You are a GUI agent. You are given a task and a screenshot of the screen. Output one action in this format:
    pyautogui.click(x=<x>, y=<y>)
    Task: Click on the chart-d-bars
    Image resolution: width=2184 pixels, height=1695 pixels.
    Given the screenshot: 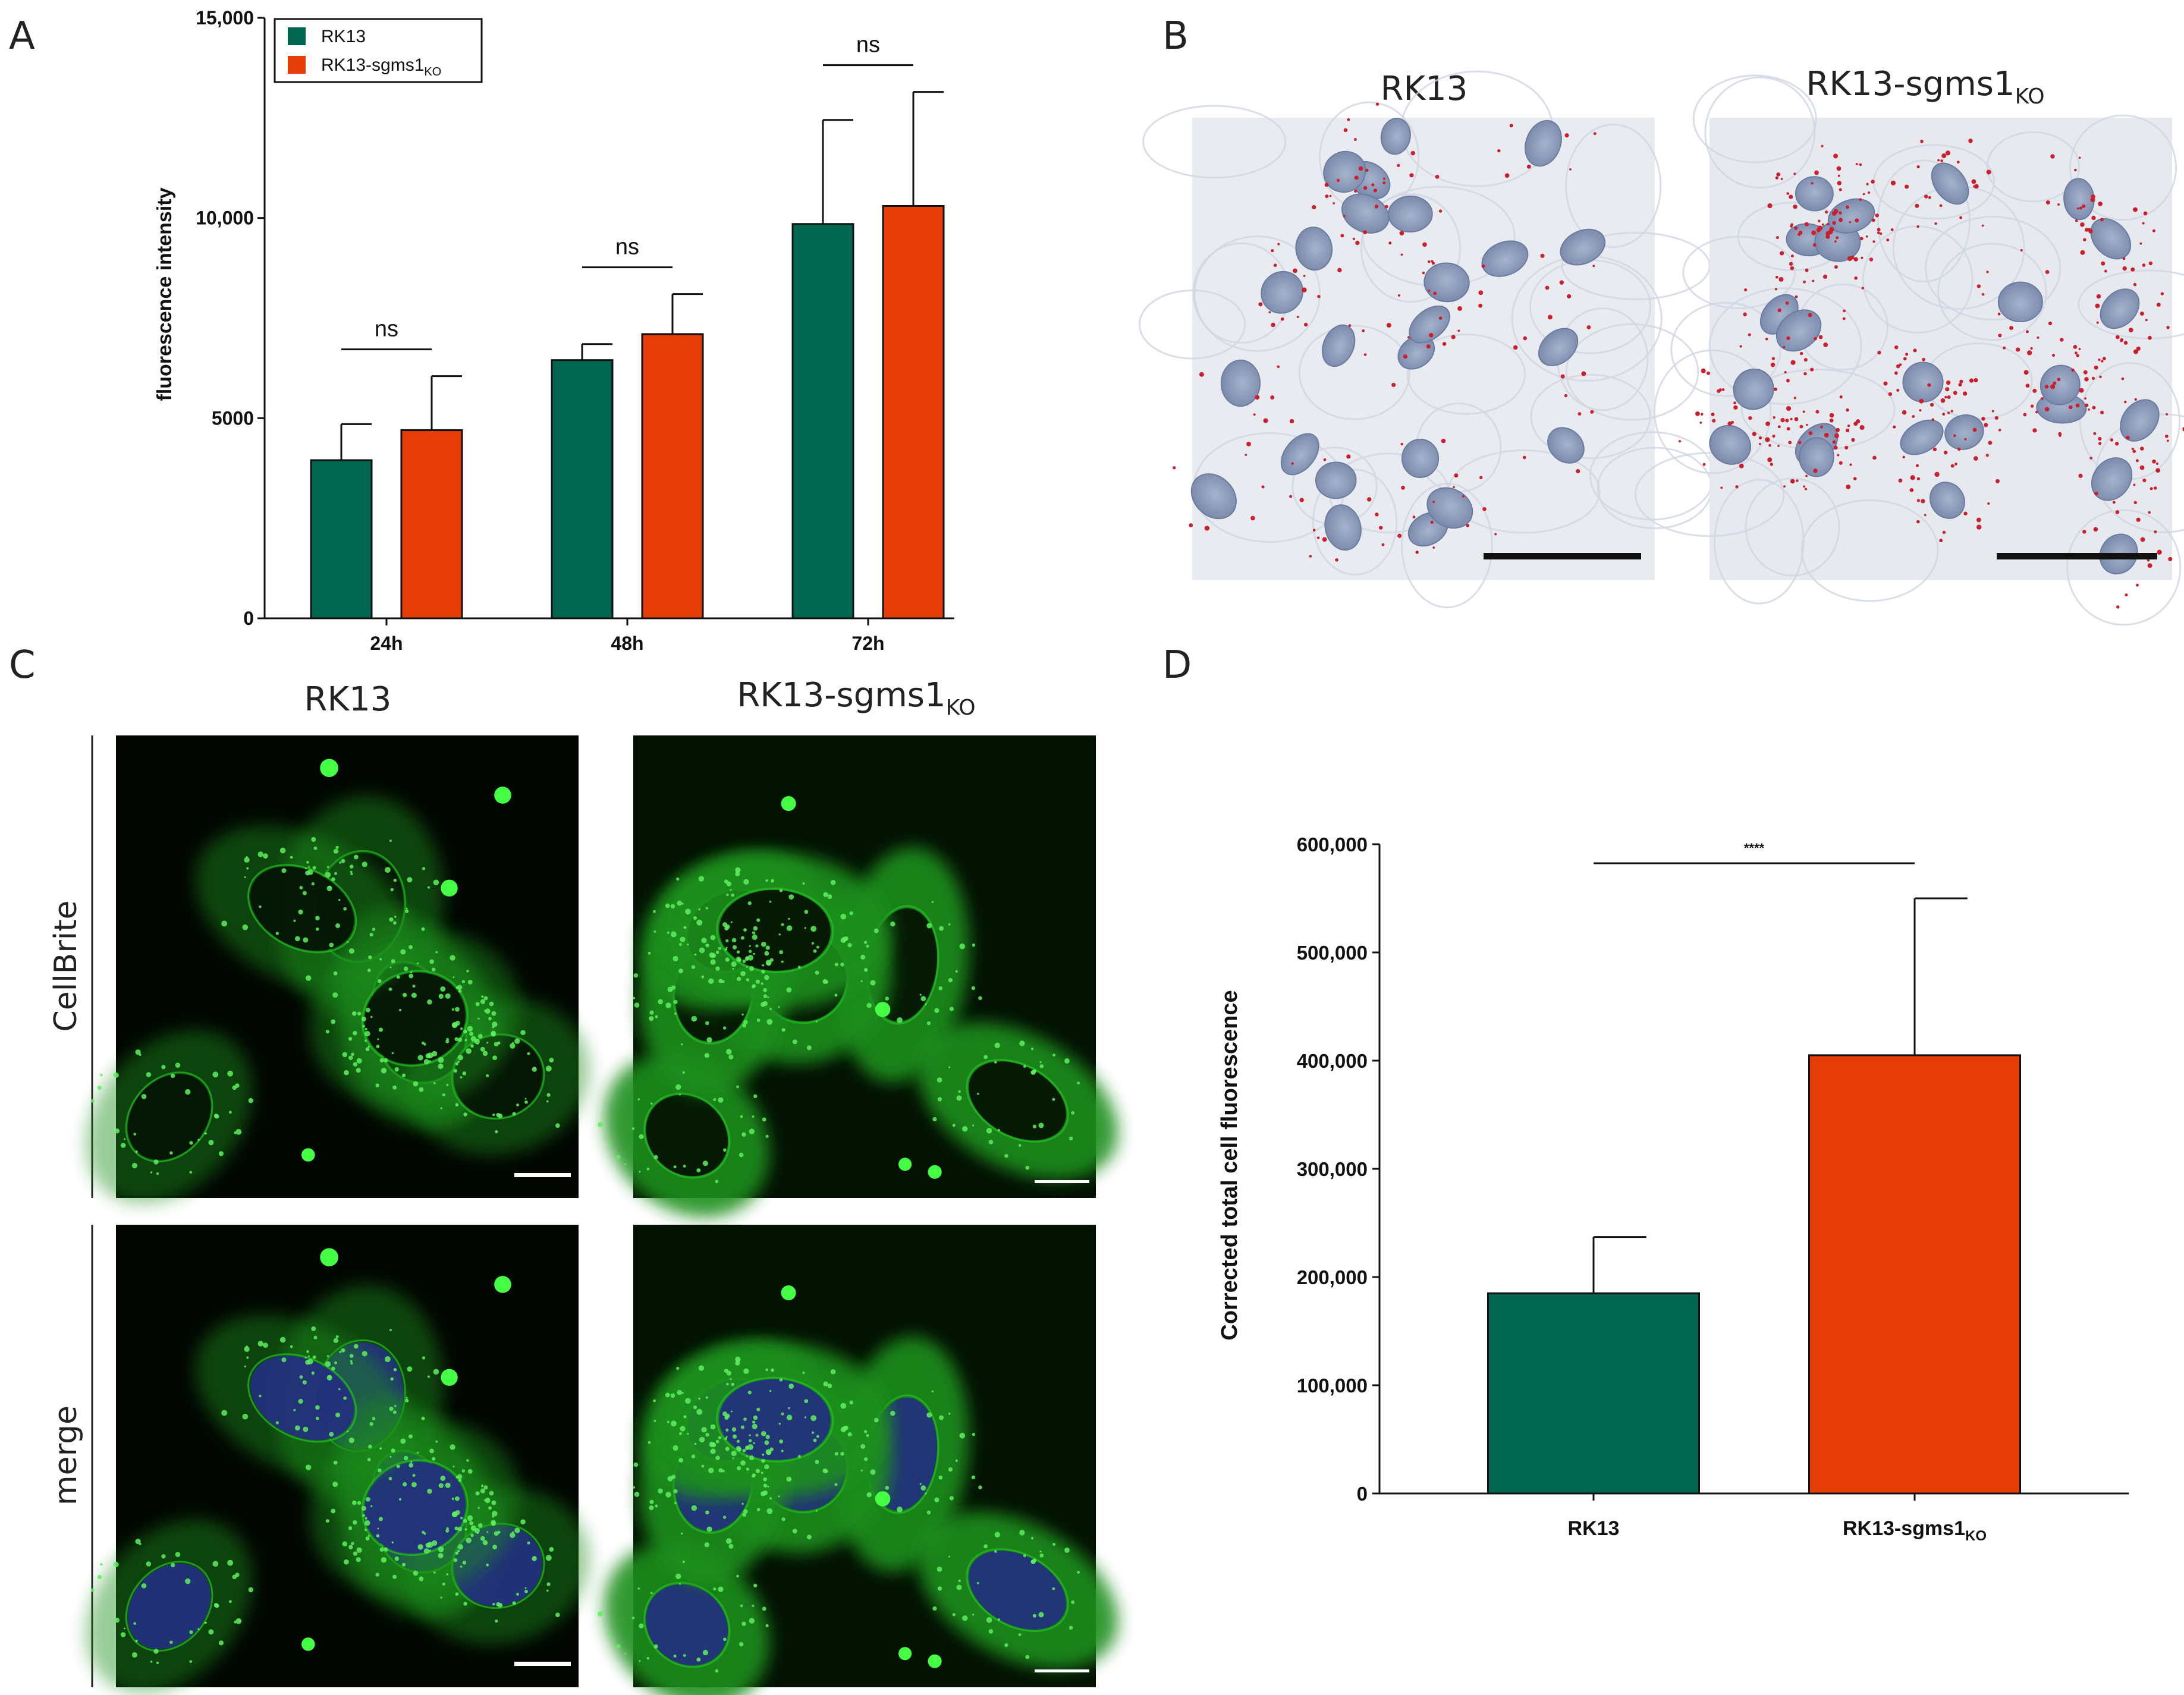 What is the action you would take?
    pyautogui.click(x=1754, y=1196)
    